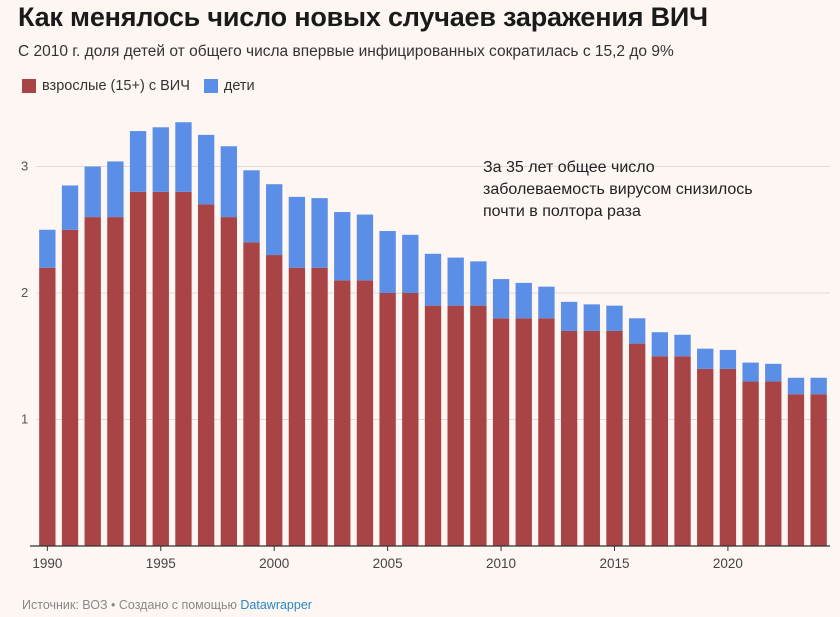 This screenshot has height=617, width=840. Describe the element at coordinates (618, 189) in the screenshot. I see `annotation-line-2: заболеваемость вирусом снизилось` at that location.